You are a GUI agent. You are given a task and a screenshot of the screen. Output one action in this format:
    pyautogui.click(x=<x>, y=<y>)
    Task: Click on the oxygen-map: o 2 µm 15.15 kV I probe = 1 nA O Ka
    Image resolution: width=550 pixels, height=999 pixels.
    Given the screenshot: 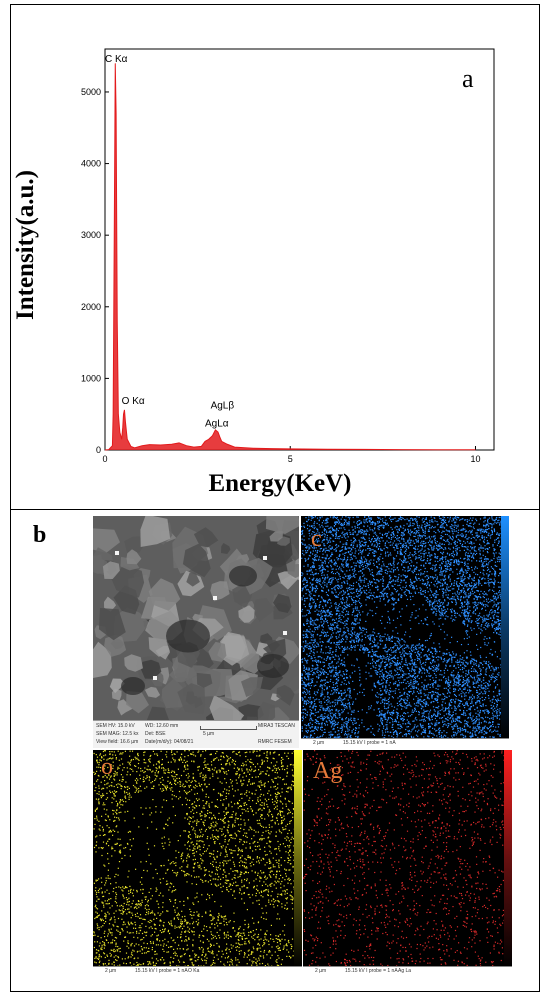 What is the action you would take?
    pyautogui.click(x=197, y=863)
    